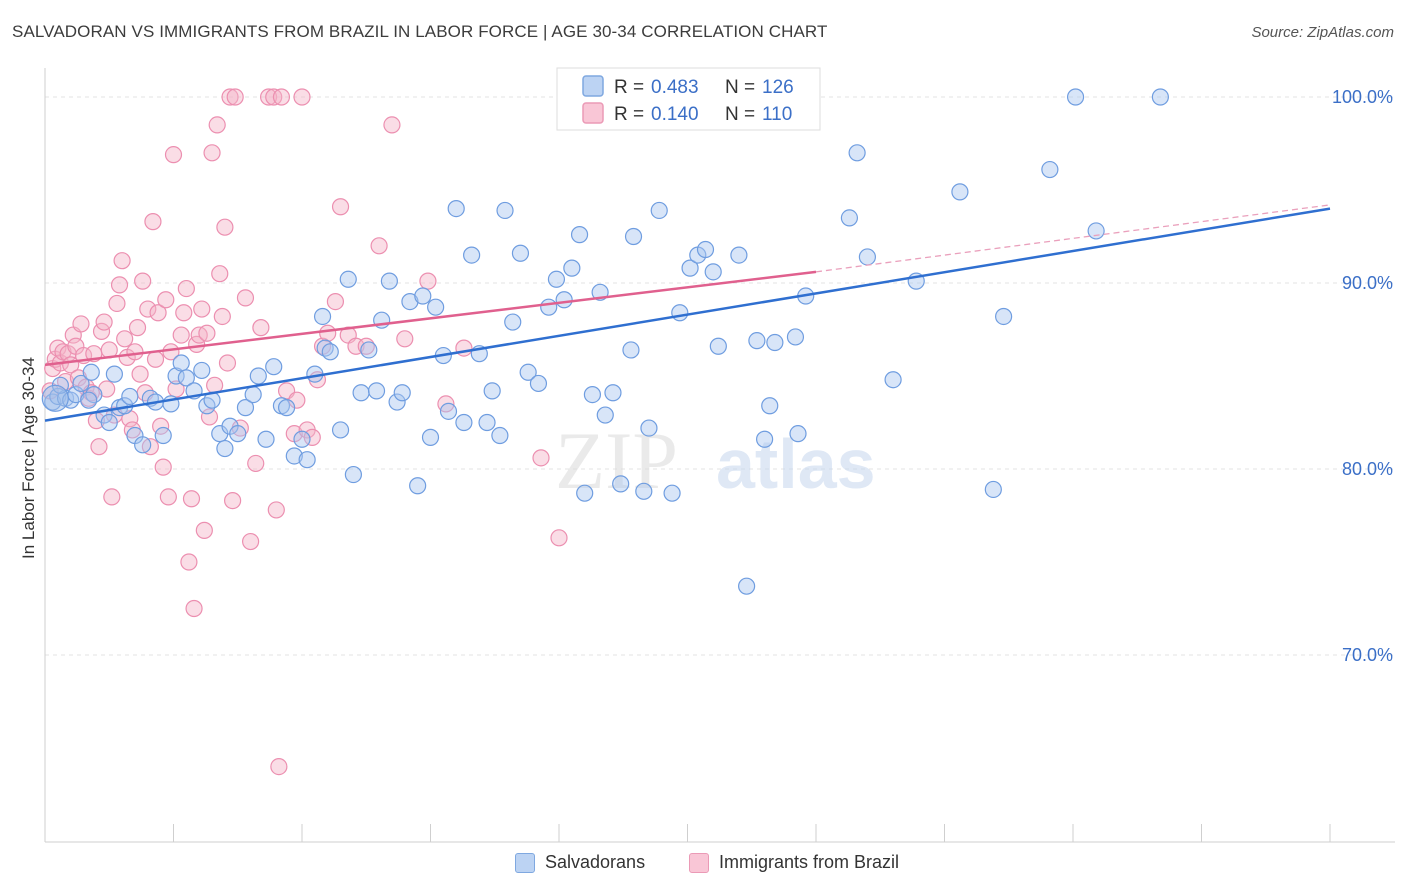  Describe the element at coordinates (1367, 469) in the screenshot. I see `y-tick-label: 80.0%` at that location.